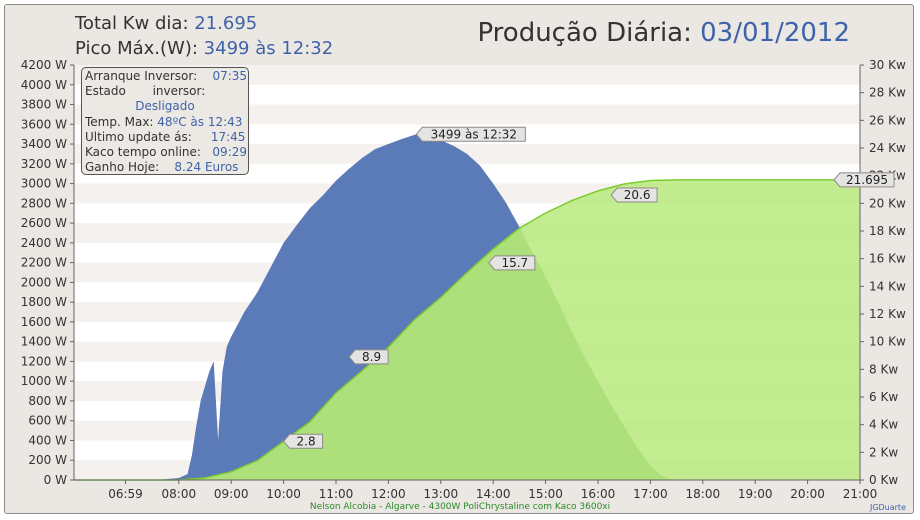  What do you see at coordinates (887, 65) in the screenshot?
I see `y-right-tick-label: 30 Kw` at bounding box center [887, 65].